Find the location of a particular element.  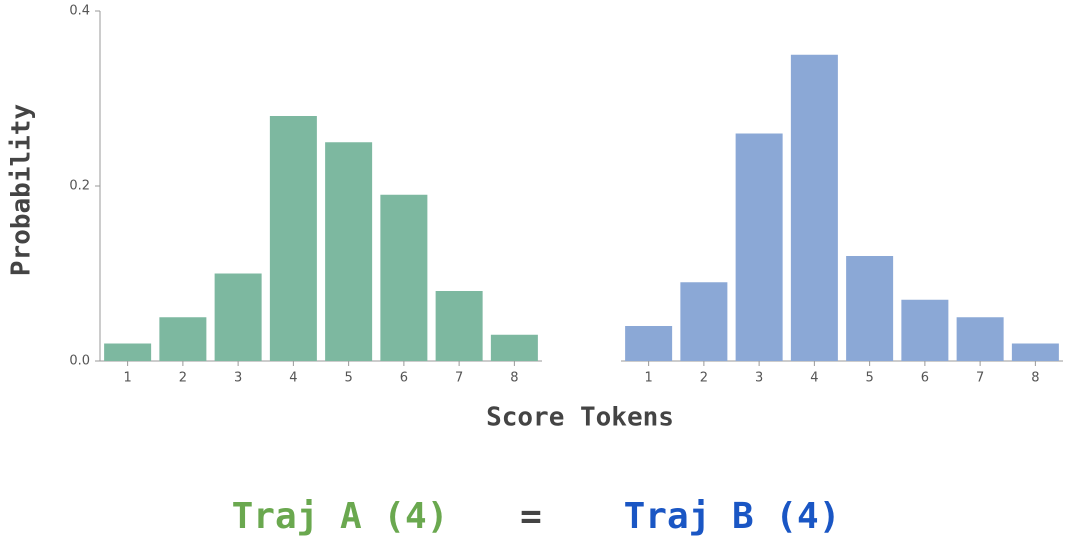

y-axis-title: Probability is located at coordinates (22, 190).